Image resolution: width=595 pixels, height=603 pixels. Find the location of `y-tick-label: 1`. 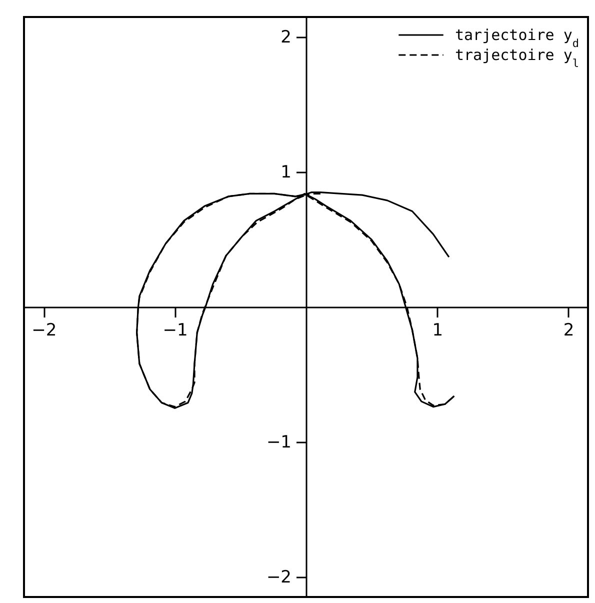

y-tick-label: 1 is located at coordinates (286, 172).